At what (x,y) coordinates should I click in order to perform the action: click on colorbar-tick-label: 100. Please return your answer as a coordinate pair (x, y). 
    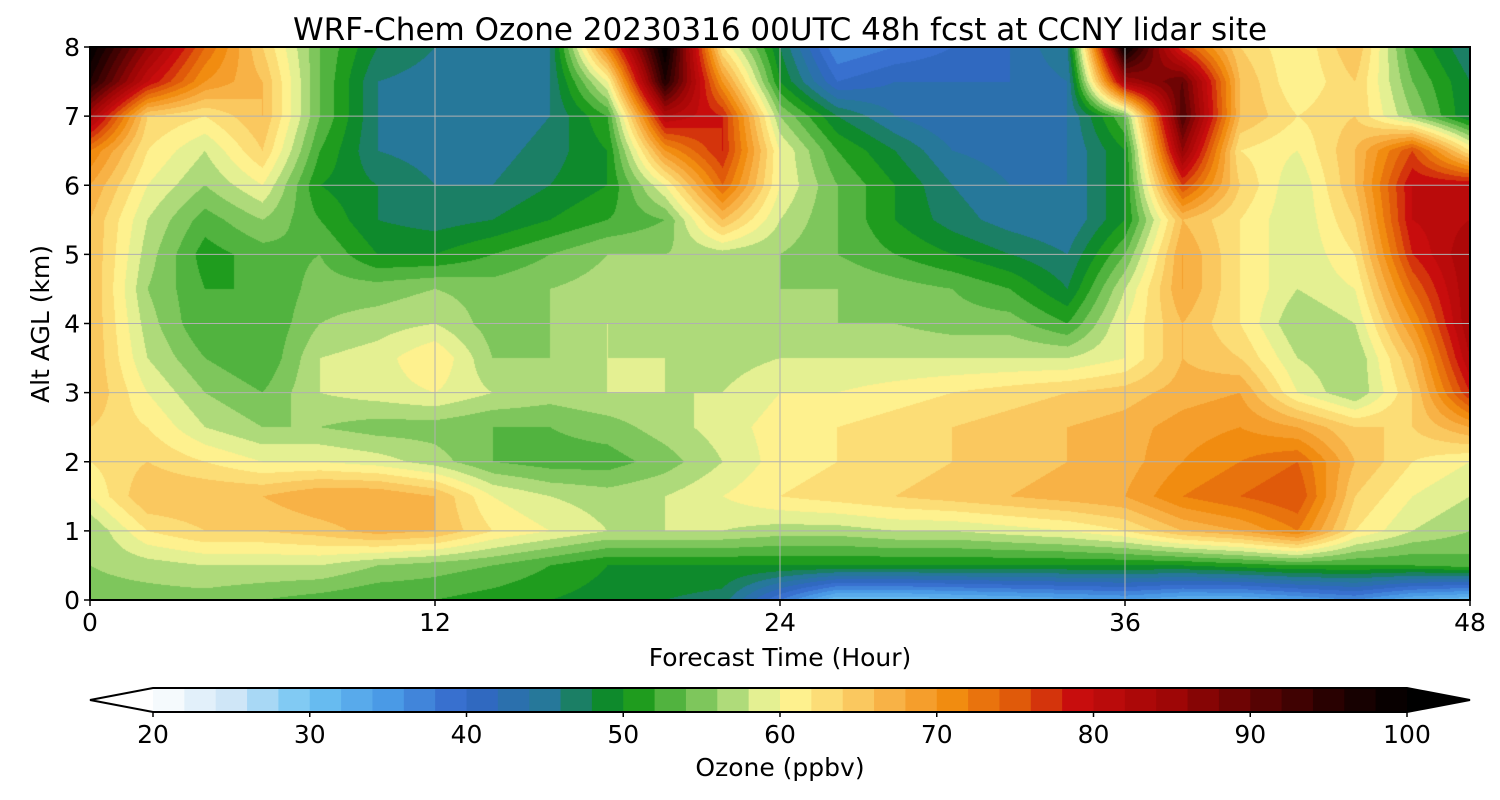
    Looking at the image, I should click on (1407, 734).